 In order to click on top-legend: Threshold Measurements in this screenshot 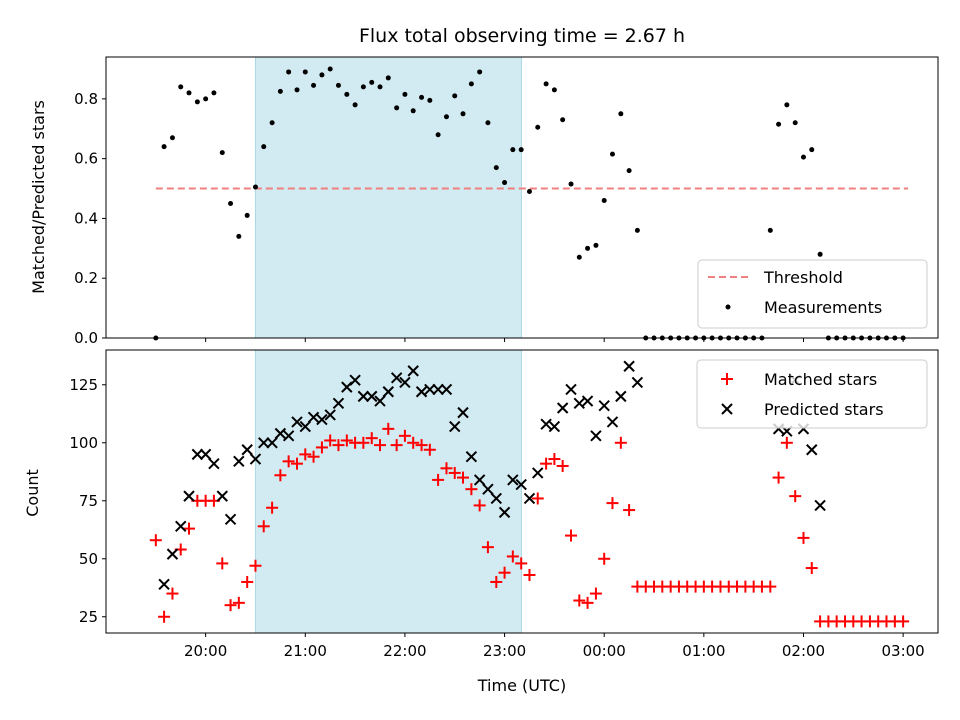, I will do `click(812, 294)`.